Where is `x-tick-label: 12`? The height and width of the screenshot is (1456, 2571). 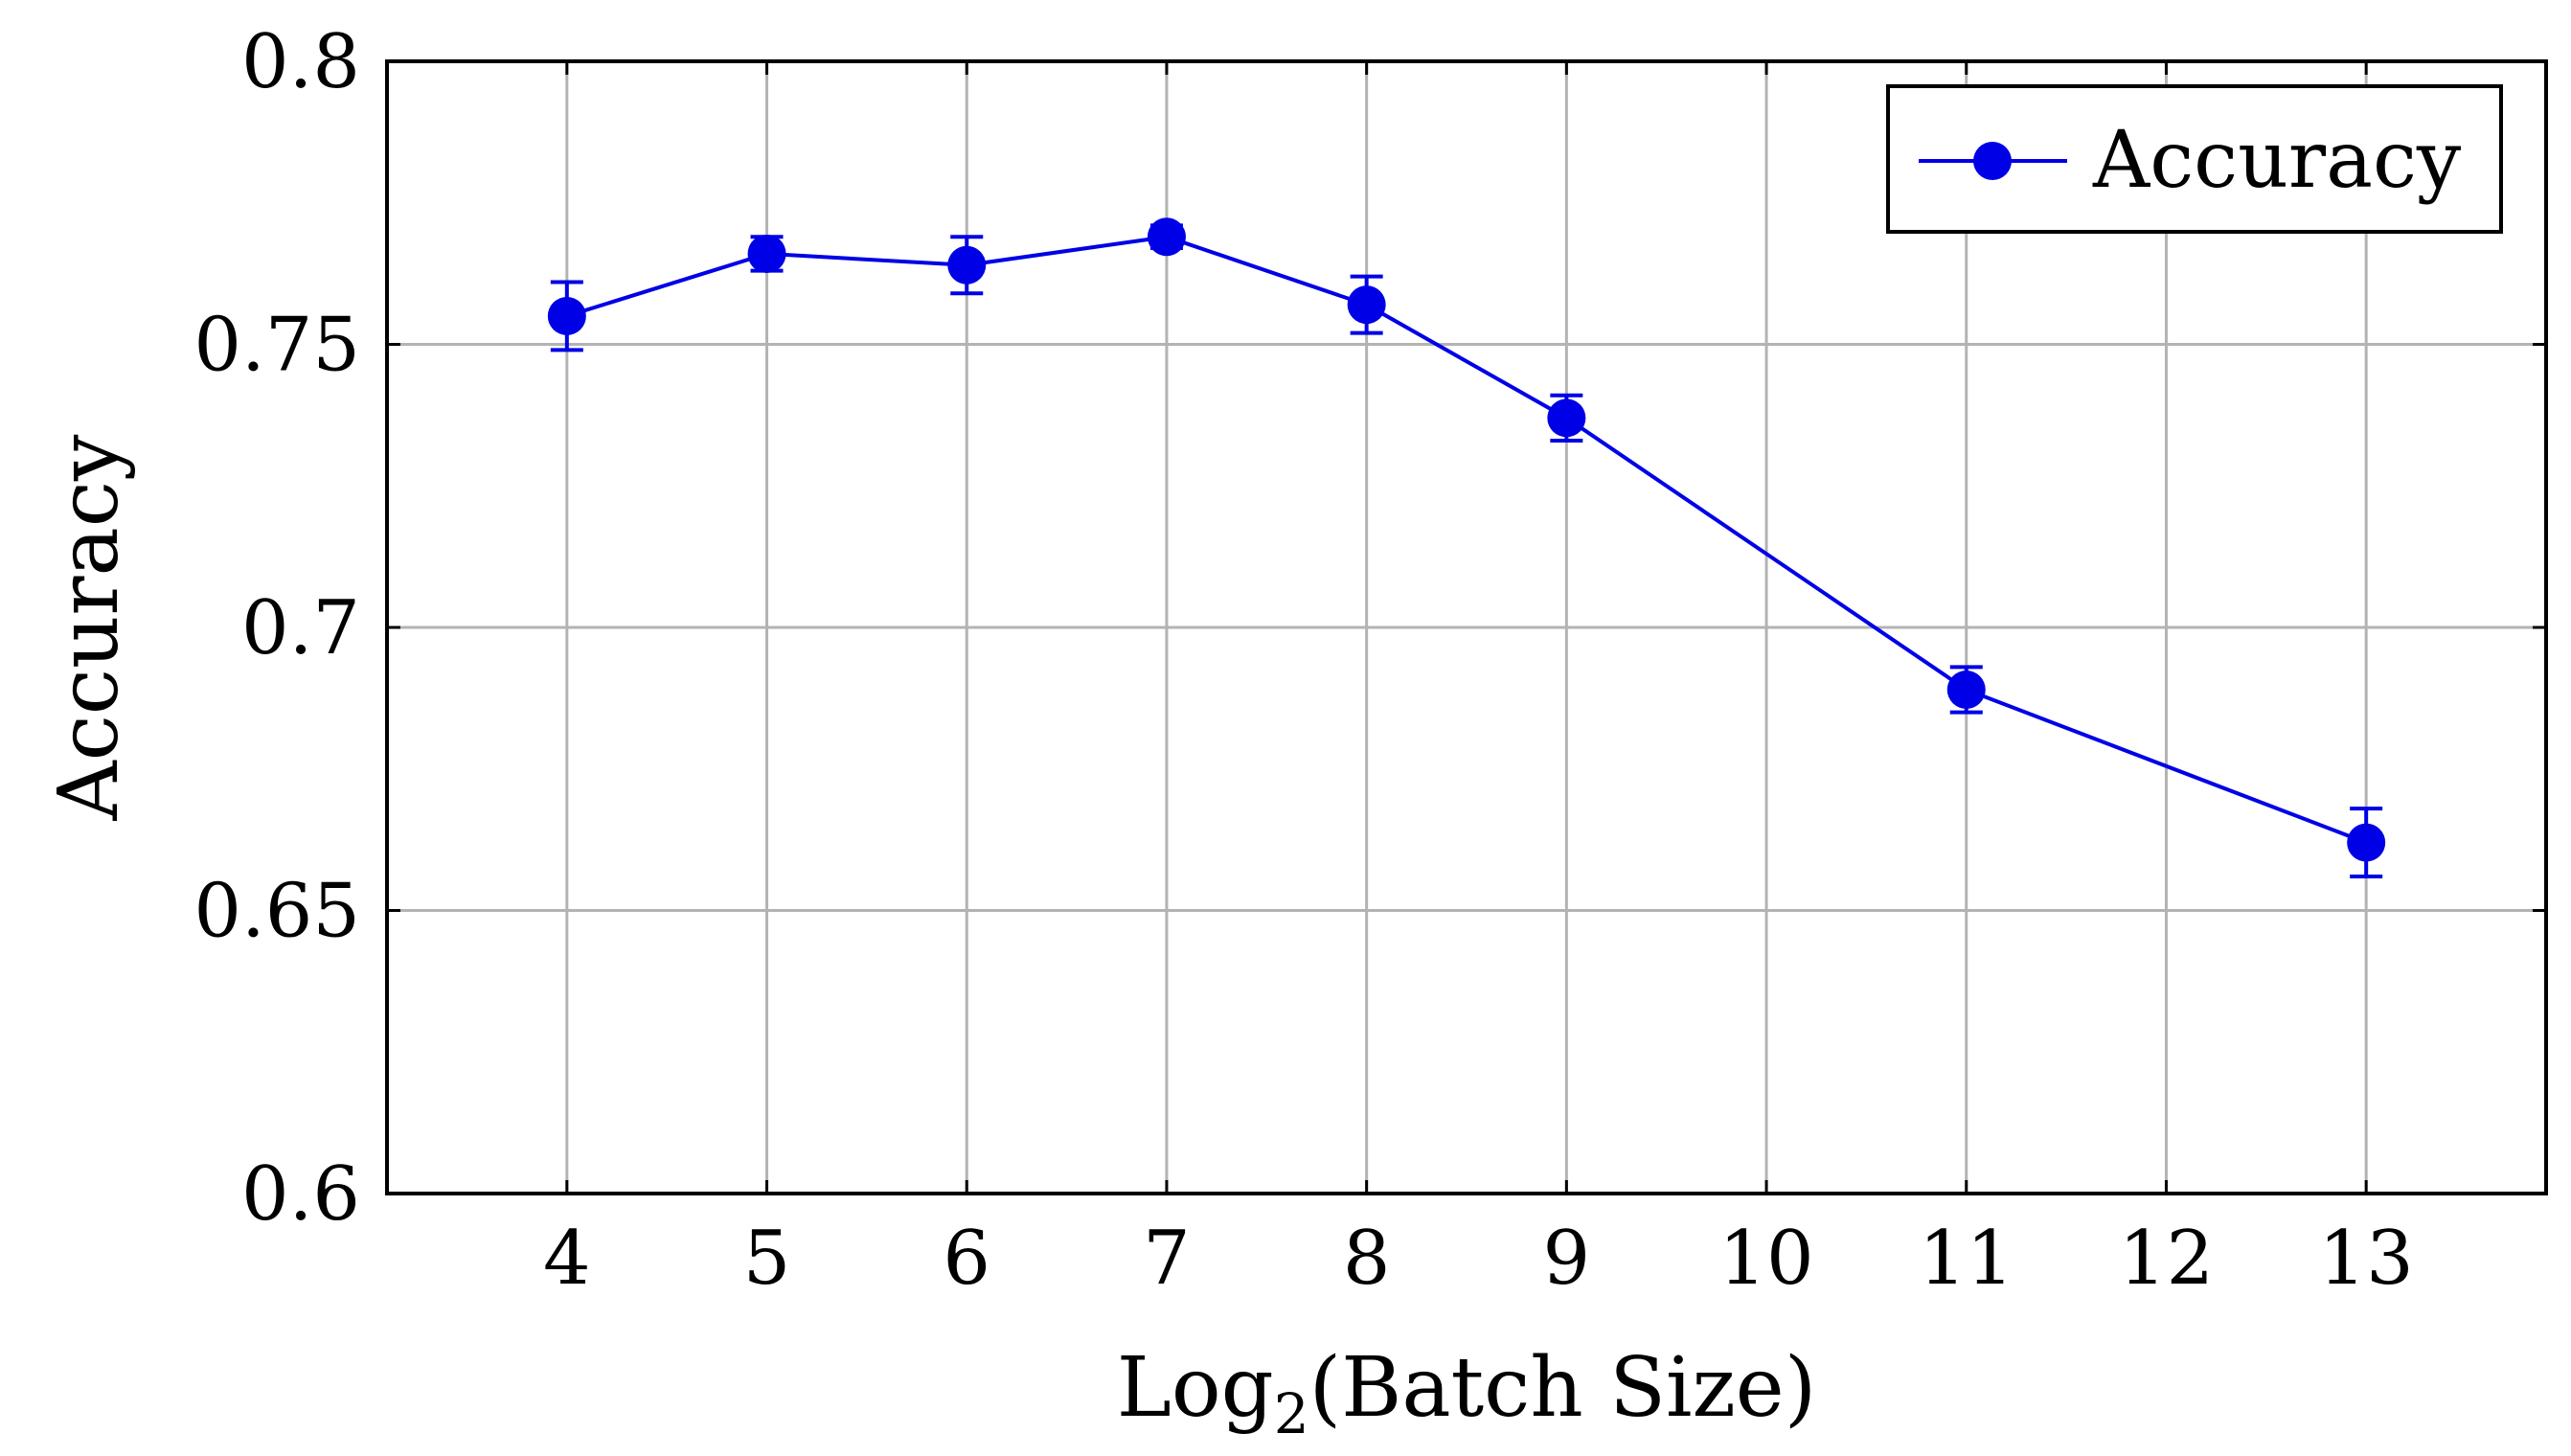
x-tick-label: 12 is located at coordinates (2166, 1259).